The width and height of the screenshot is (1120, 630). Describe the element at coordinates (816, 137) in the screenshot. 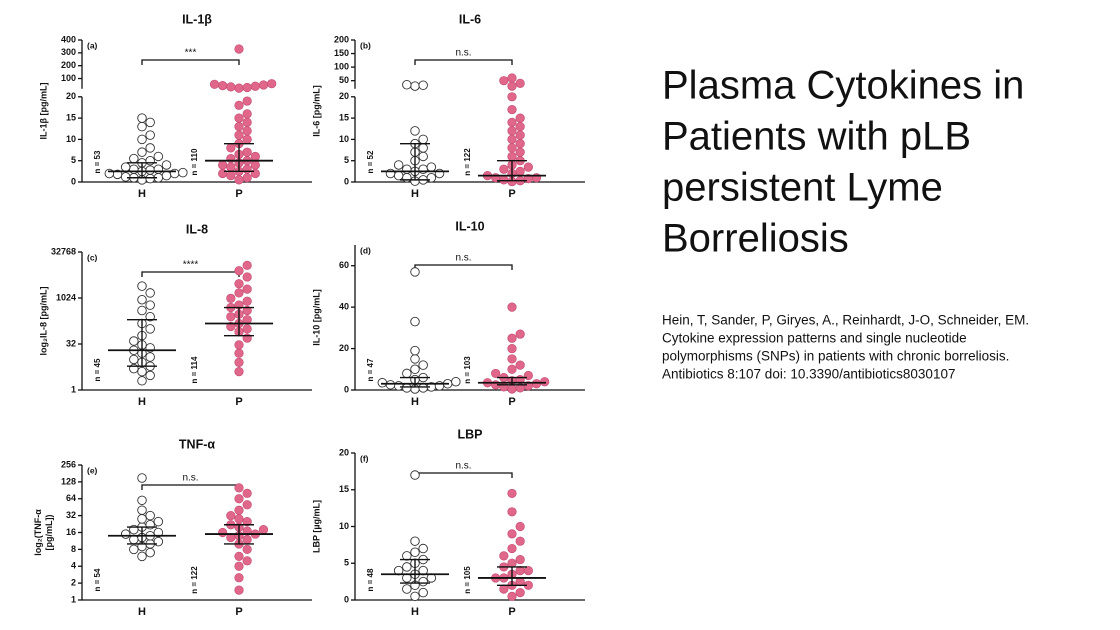

I see `slide-title: Patients with pLB` at that location.